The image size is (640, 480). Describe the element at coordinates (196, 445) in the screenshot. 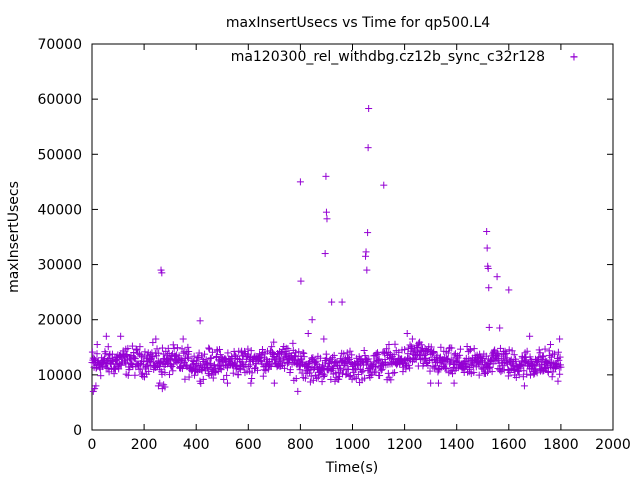

I see `x-tick-label: 400` at that location.